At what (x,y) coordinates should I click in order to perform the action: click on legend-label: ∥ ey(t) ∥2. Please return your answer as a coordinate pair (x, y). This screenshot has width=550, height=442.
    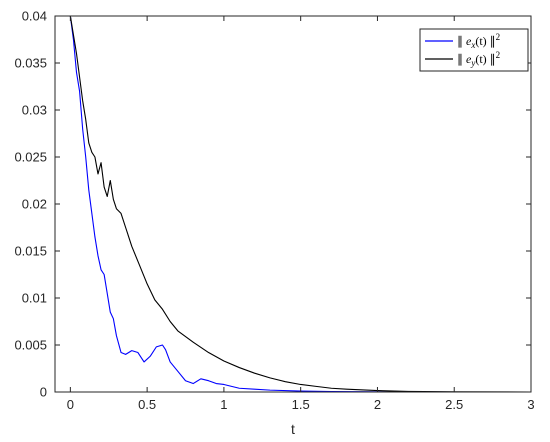
    Looking at the image, I should click on (478, 59).